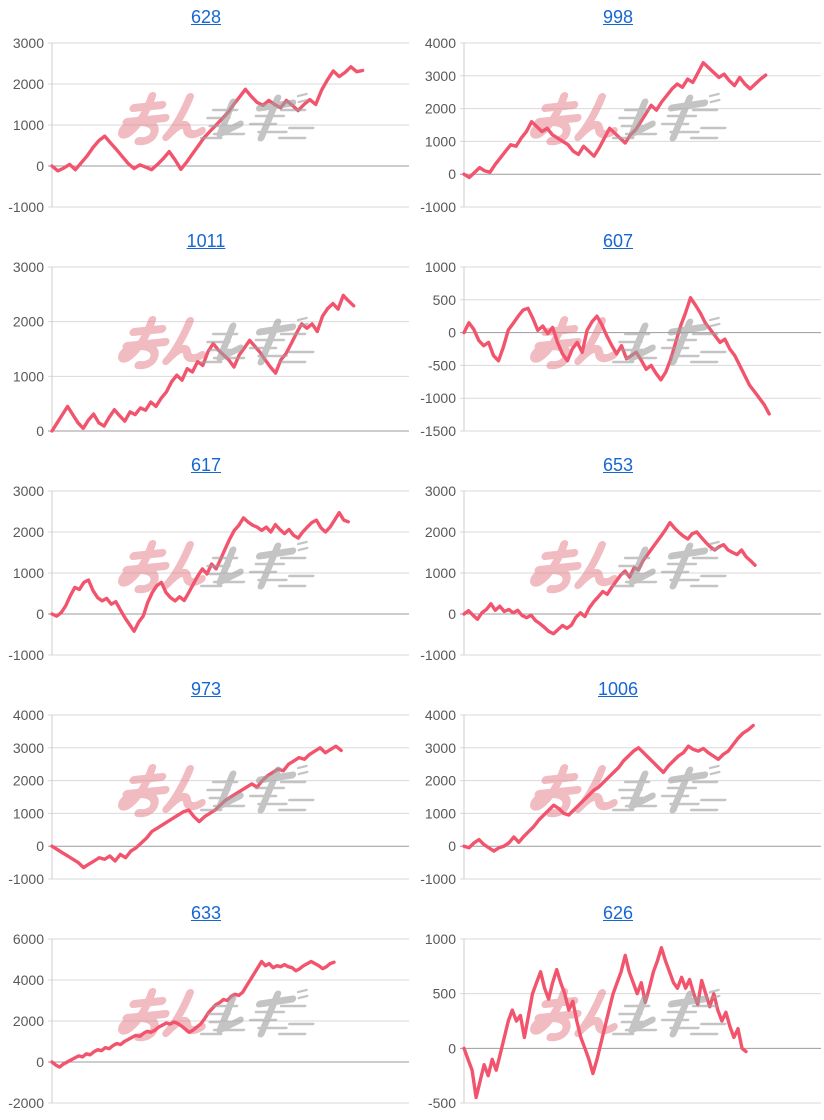 Image resolution: width=824 pixels, height=1120 pixels. Describe the element at coordinates (618, 913) in the screenshot. I see `machine-number-link: 626` at that location.